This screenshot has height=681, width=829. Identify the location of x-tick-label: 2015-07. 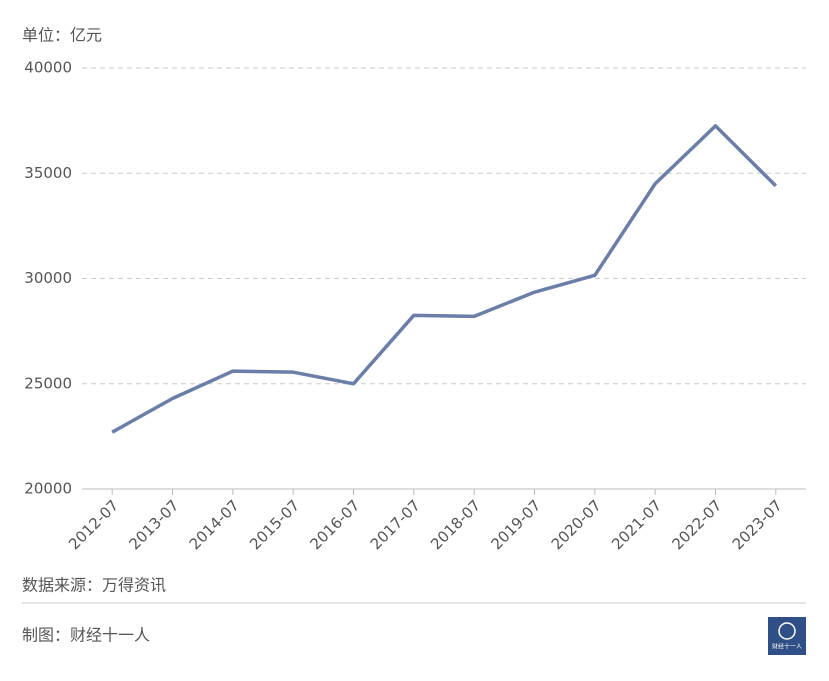
(274, 524).